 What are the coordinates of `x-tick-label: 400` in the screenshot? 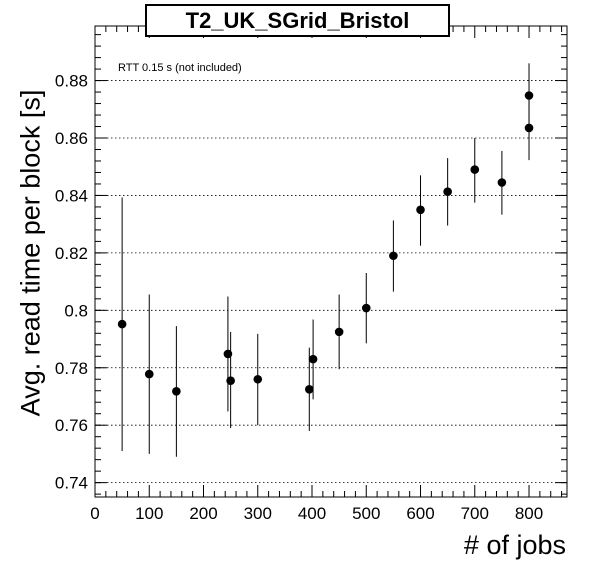 It's located at (312, 513).